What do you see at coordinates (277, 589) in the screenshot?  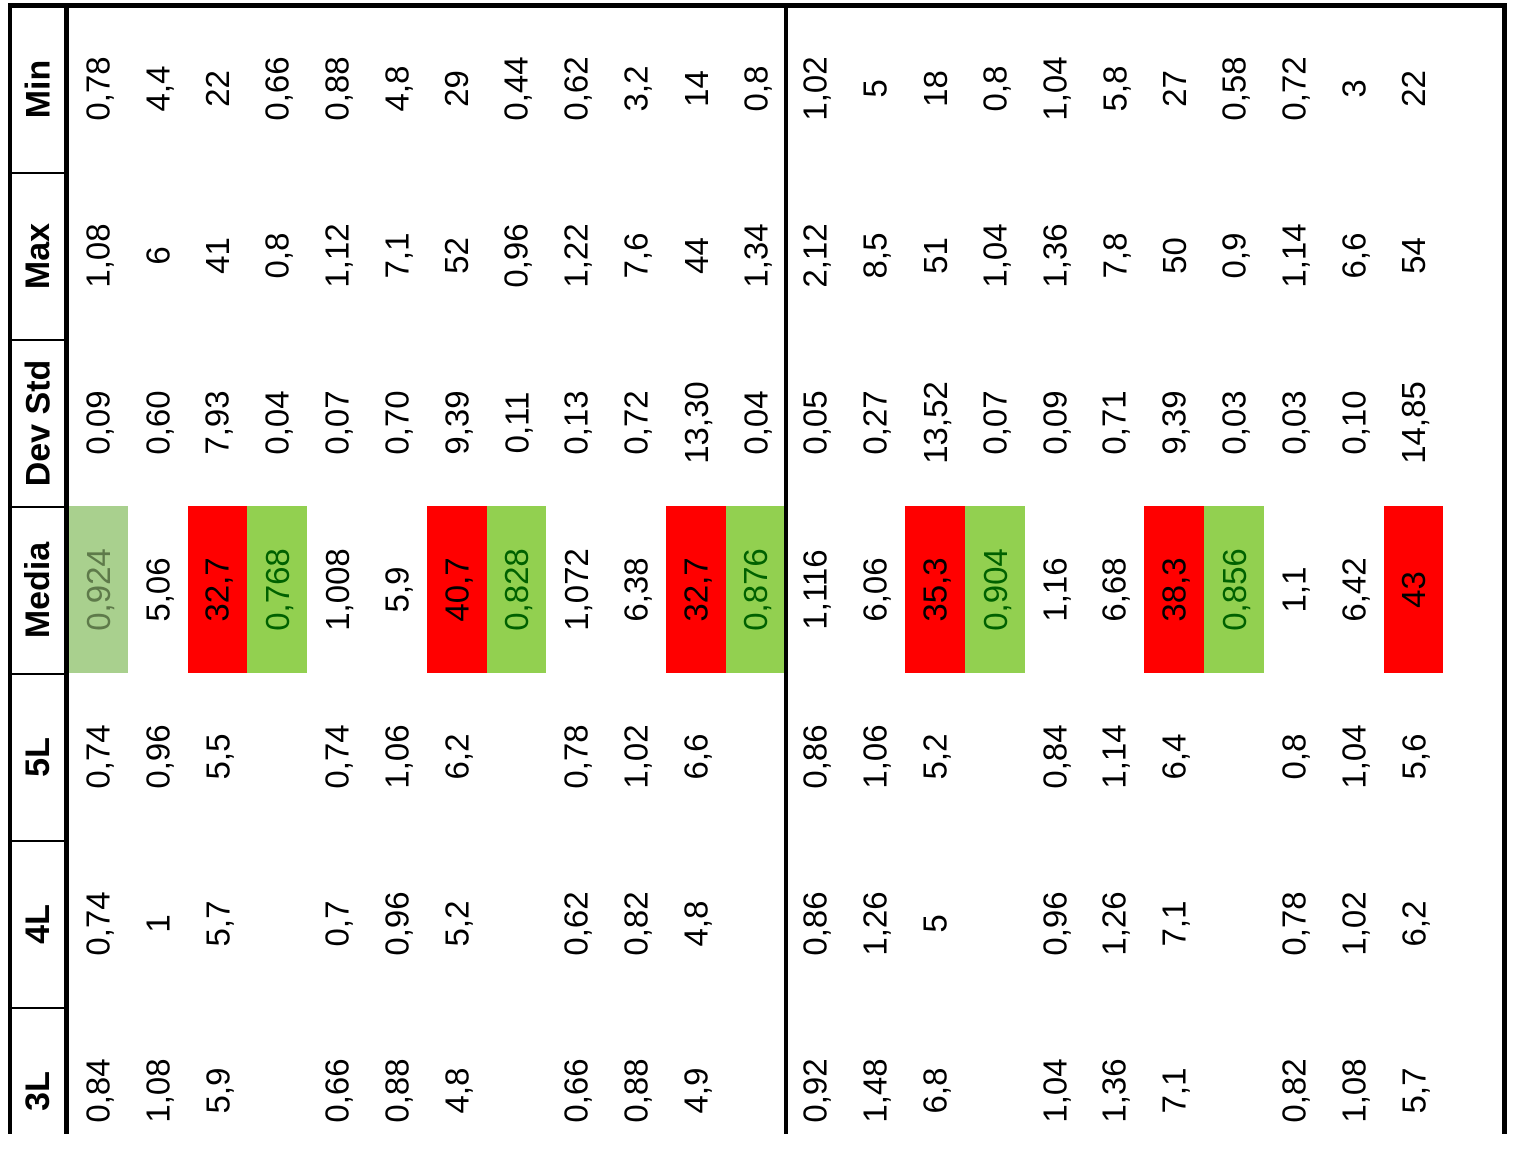 I see `table-cell: 0,768` at bounding box center [277, 589].